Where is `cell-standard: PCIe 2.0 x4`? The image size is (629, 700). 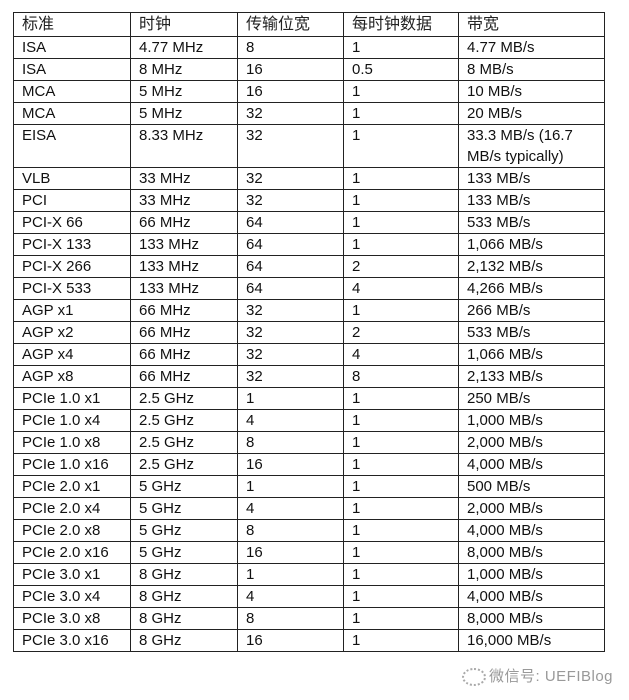
cell-standard: PCIe 2.0 x4 is located at coordinates (72, 508).